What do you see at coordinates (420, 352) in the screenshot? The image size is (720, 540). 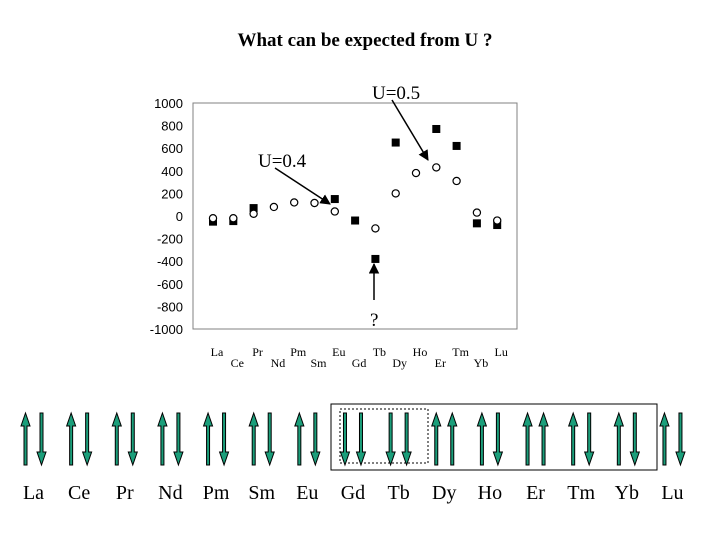 I see `x-tick-label: Ho` at bounding box center [420, 352].